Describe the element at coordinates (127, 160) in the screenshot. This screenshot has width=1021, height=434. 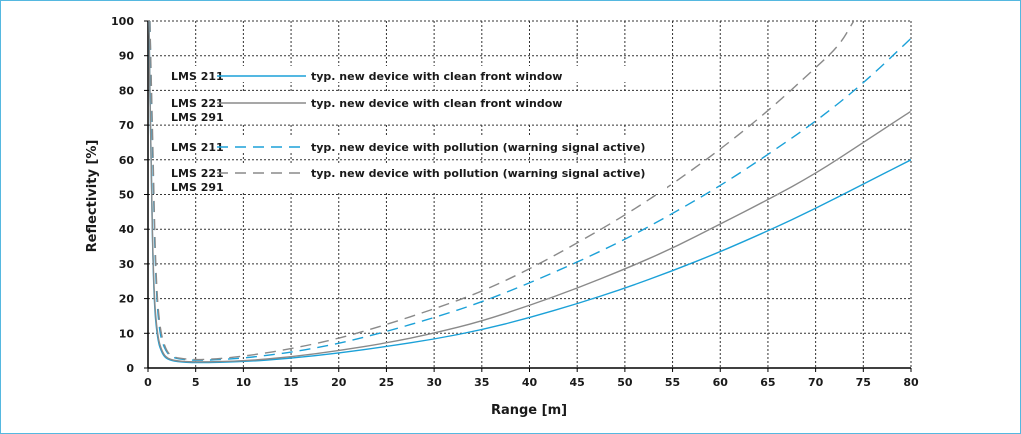
I see `y-tick-label: 60` at that location.